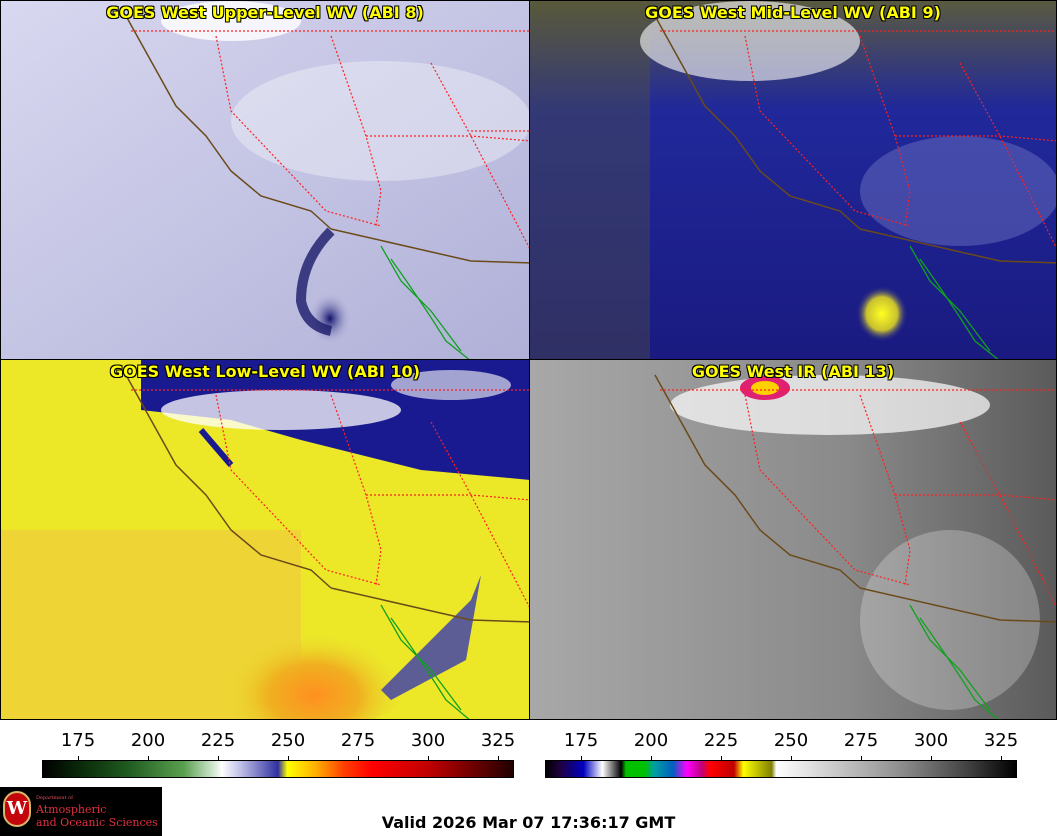 Image resolution: width=1057 pixels, height=836 pixels. Describe the element at coordinates (17, 809) in the screenshot. I see `uw-seal-icon: W` at that location.